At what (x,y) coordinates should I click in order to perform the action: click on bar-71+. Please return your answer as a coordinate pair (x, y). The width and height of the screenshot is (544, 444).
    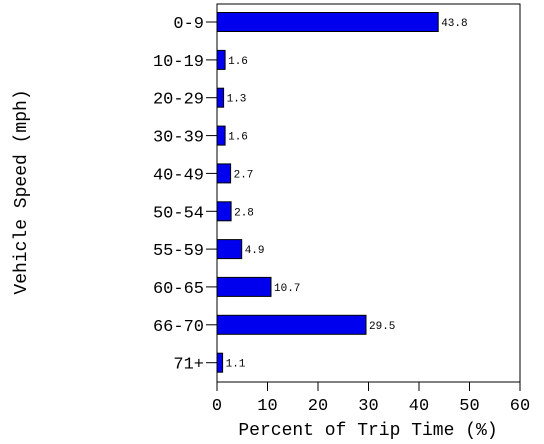
    Looking at the image, I should click on (220, 362).